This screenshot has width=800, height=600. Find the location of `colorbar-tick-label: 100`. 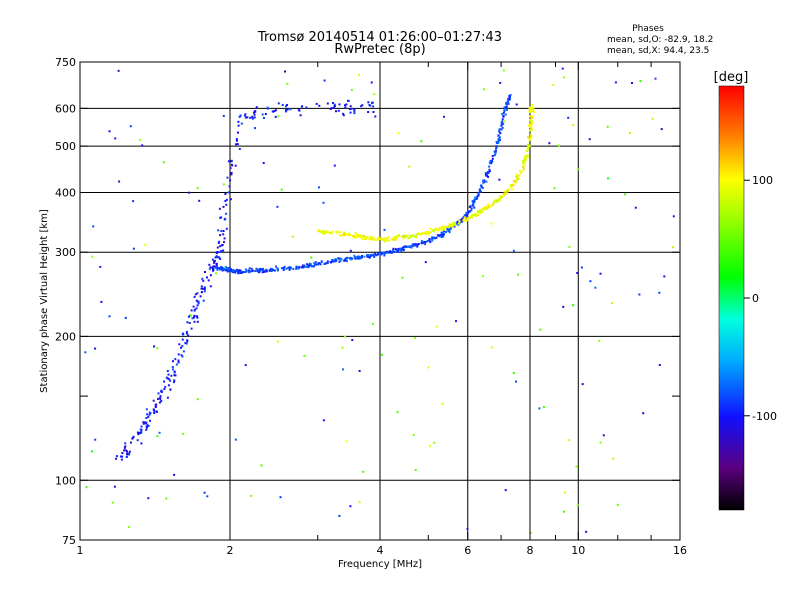

colorbar-tick-label: 100 is located at coordinates (762, 180).